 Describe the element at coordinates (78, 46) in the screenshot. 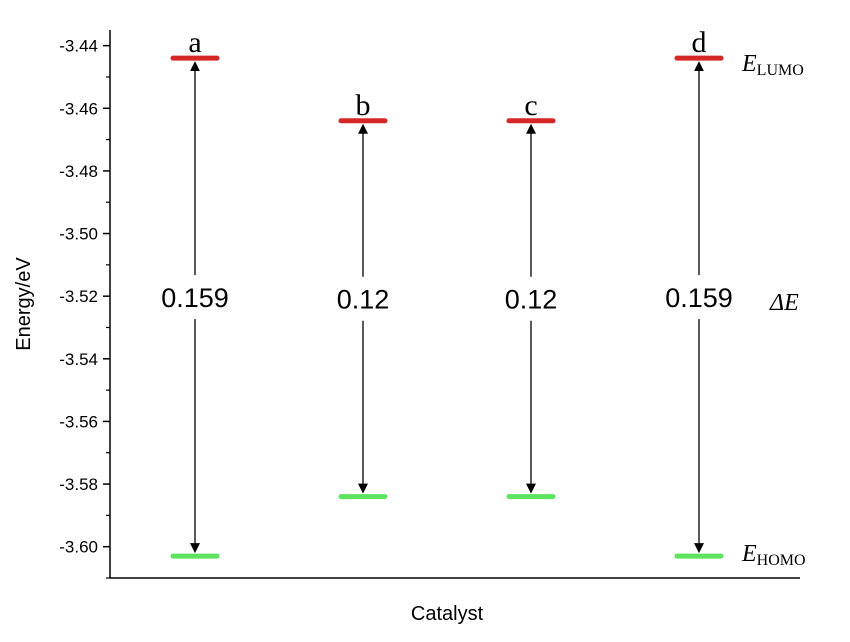

I see `y-tick-label: -3.44` at that location.